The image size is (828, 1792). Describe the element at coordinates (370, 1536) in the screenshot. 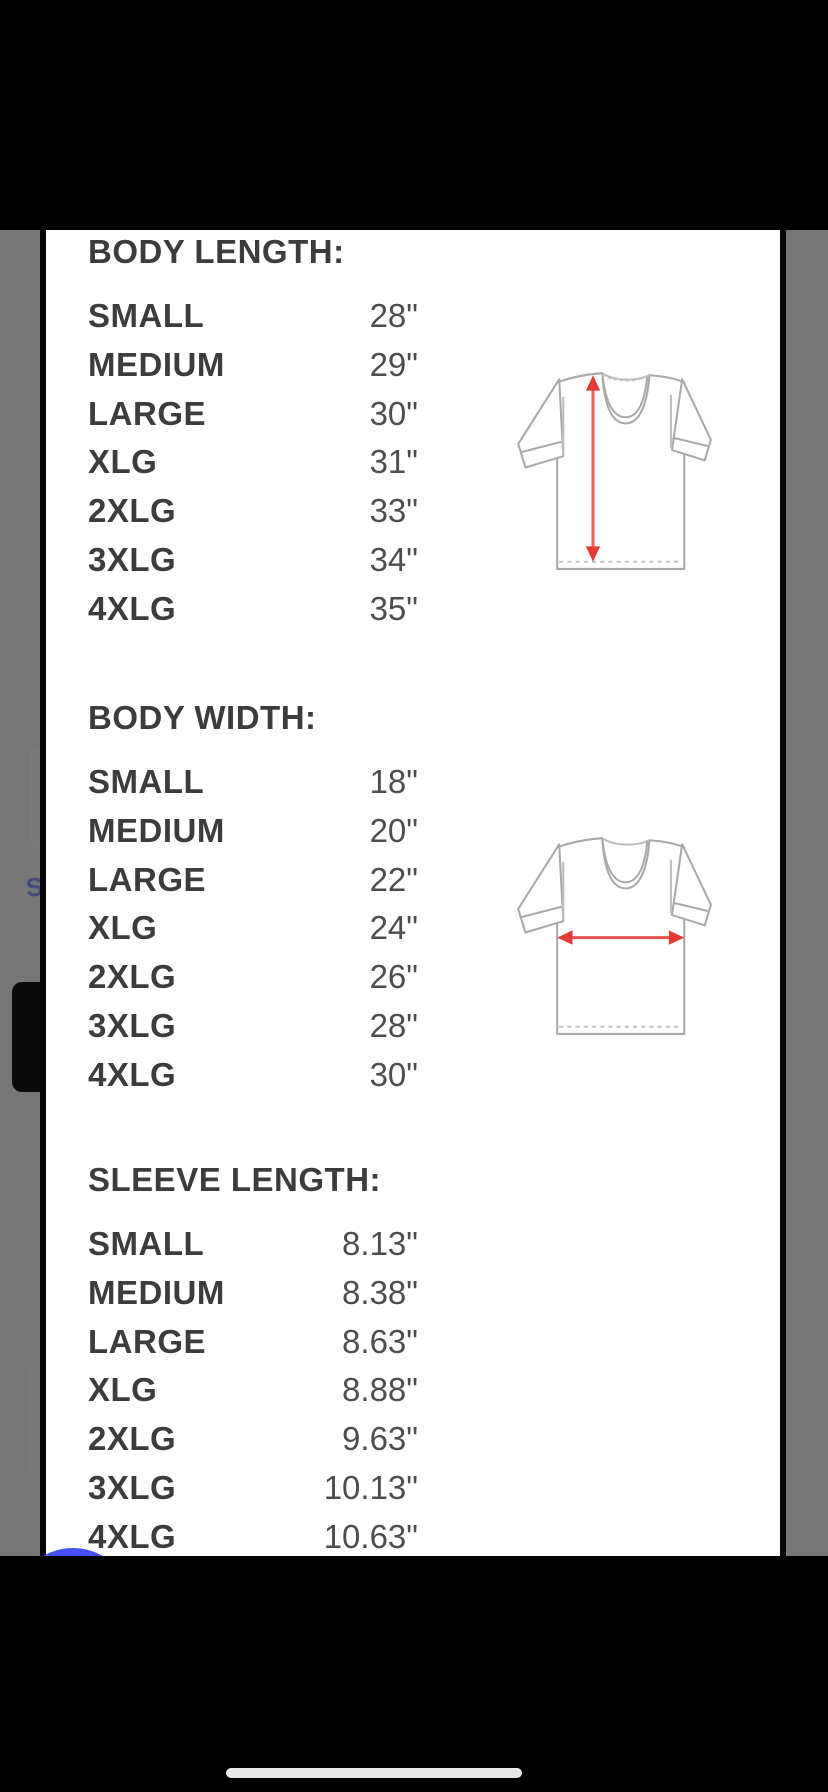

I see `size-value: 10.63"` at that location.